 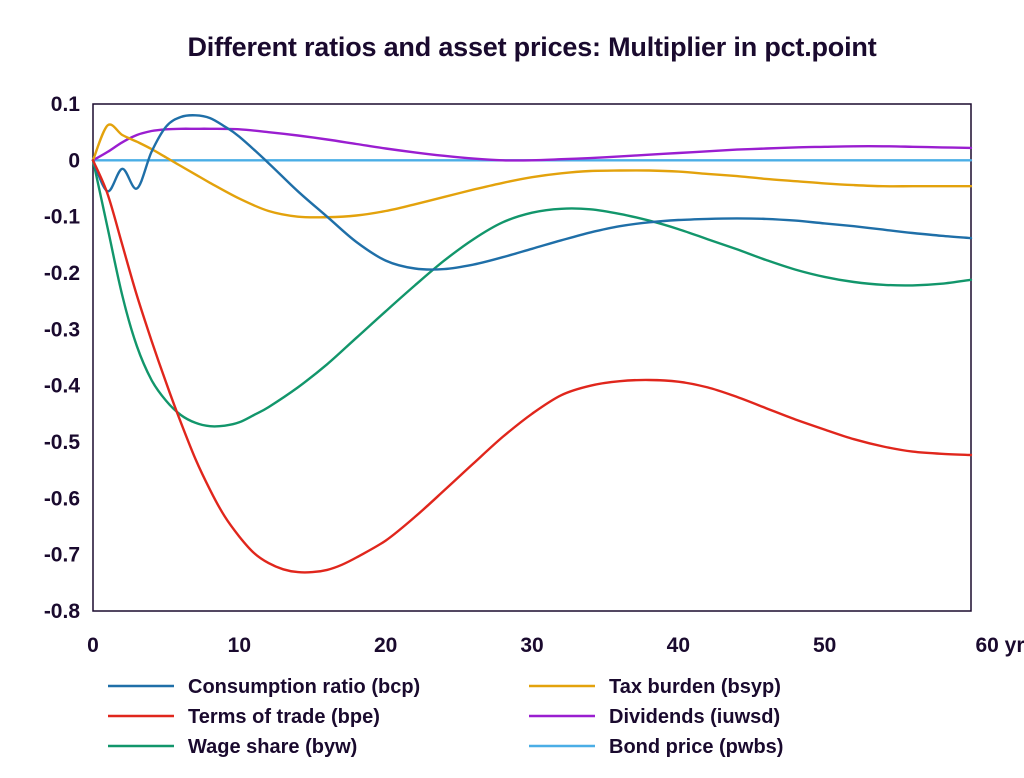 I want to click on x-tick-label: 30, so click(x=531, y=645).